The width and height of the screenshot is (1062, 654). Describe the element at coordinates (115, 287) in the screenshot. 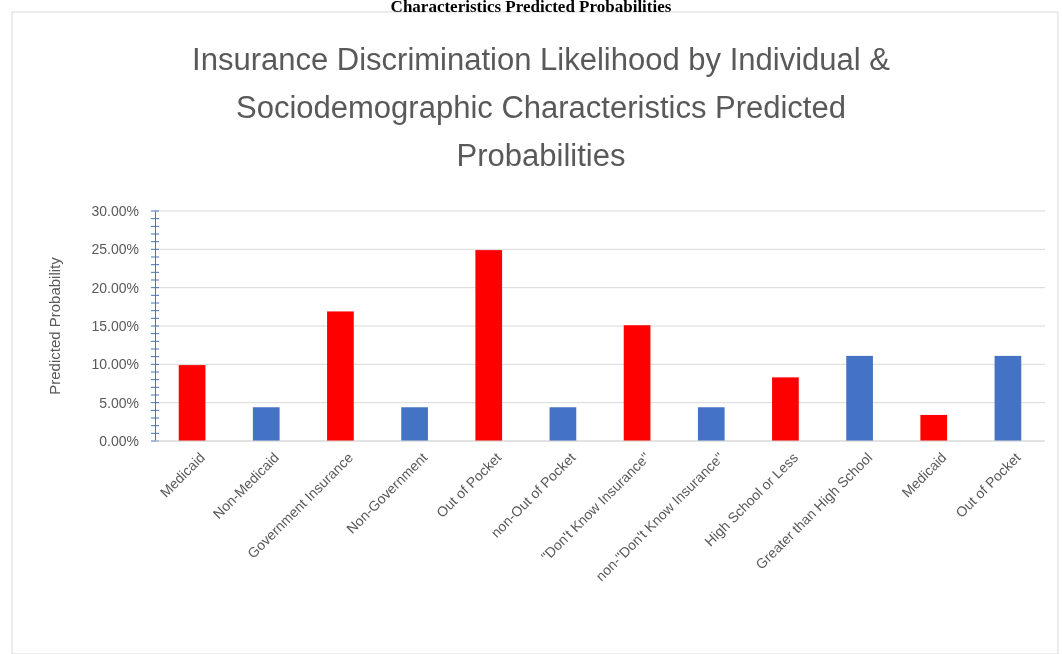

I see `y-tick-label: 20.00%` at that location.